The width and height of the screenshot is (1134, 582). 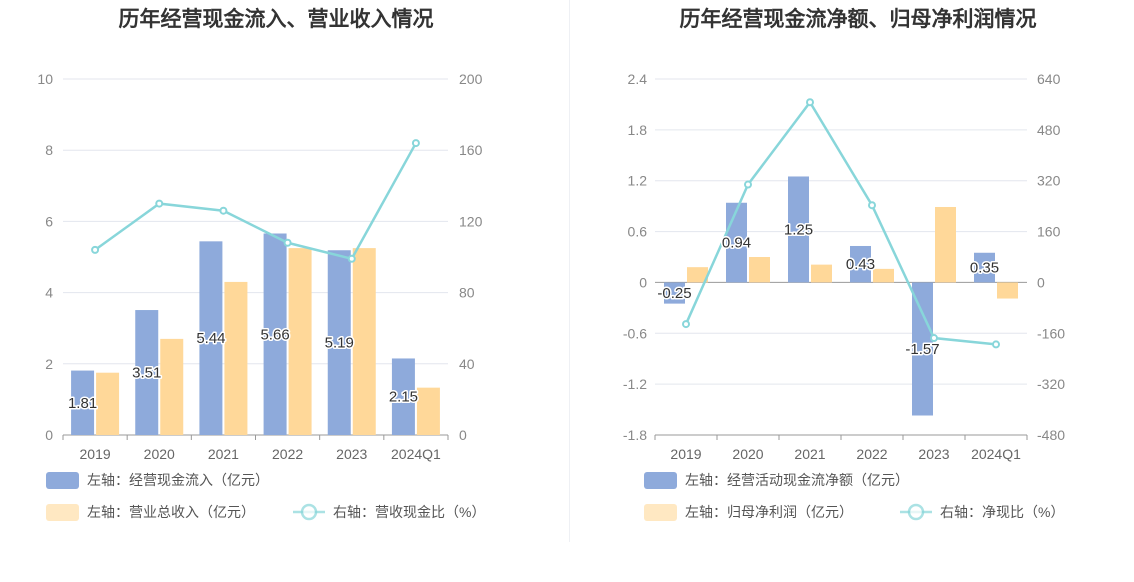 I want to click on right-axis-tick-label: 480, so click(x=1049, y=130).